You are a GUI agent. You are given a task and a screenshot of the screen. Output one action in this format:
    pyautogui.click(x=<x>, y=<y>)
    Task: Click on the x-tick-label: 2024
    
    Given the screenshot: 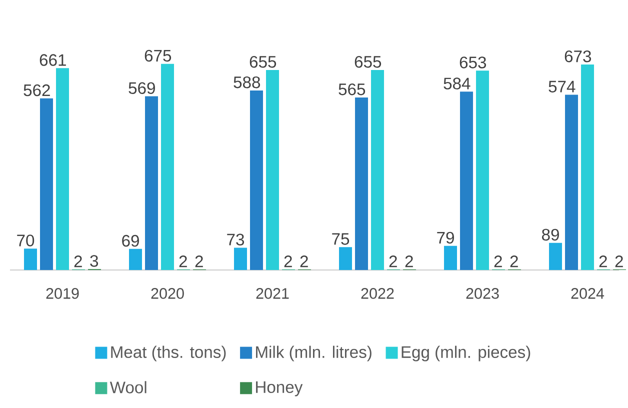 What is the action you would take?
    pyautogui.click(x=587, y=293)
    